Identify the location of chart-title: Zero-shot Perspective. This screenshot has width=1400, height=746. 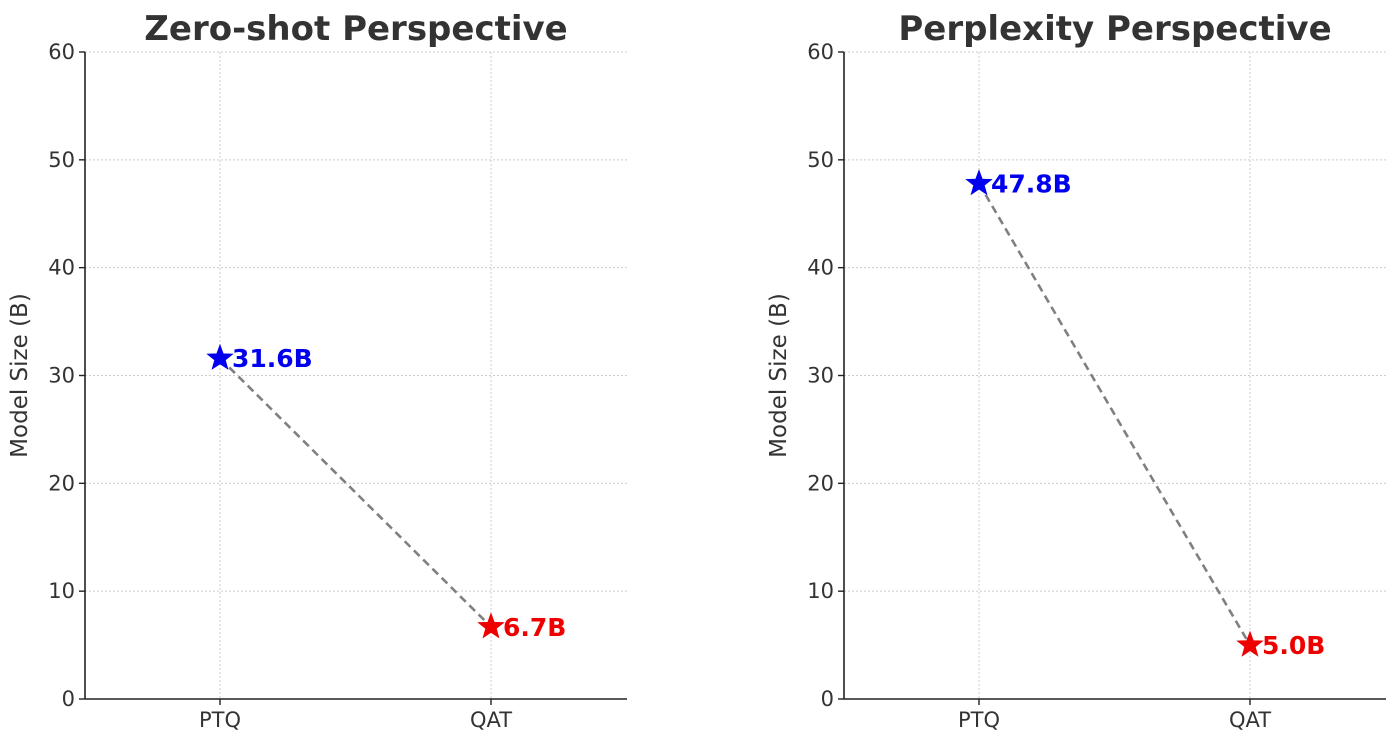
(356, 29).